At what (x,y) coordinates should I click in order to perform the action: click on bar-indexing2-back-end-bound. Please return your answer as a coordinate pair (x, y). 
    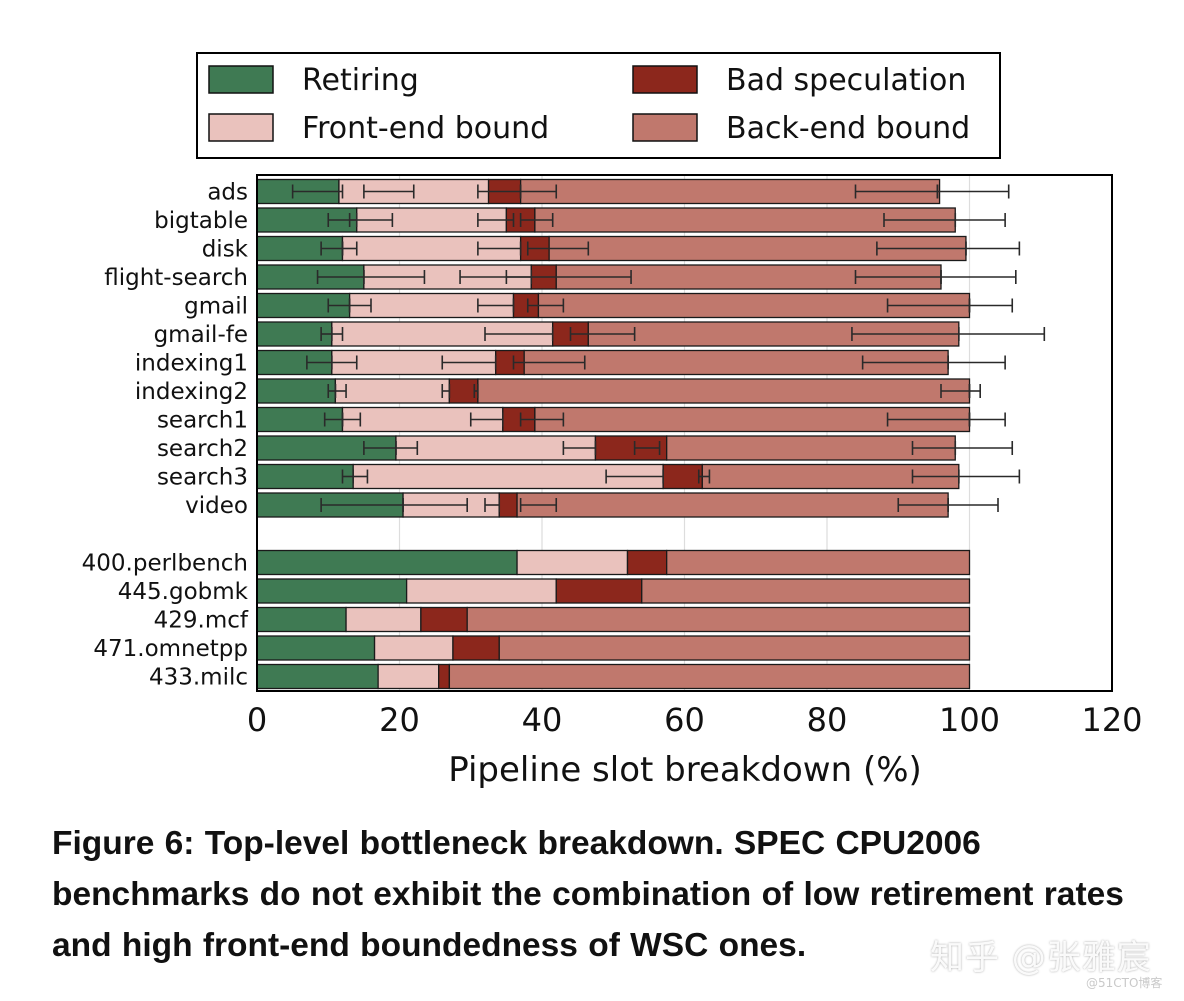
    Looking at the image, I should click on (724, 391).